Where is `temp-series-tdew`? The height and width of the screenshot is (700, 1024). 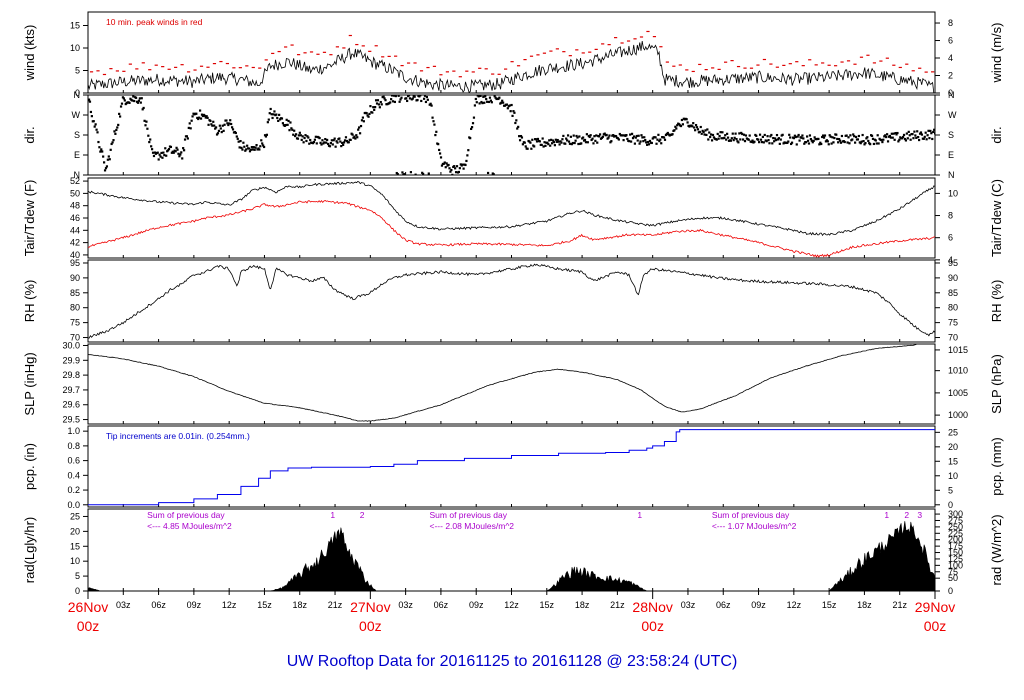
temp-series-tdew is located at coordinates (511, 229).